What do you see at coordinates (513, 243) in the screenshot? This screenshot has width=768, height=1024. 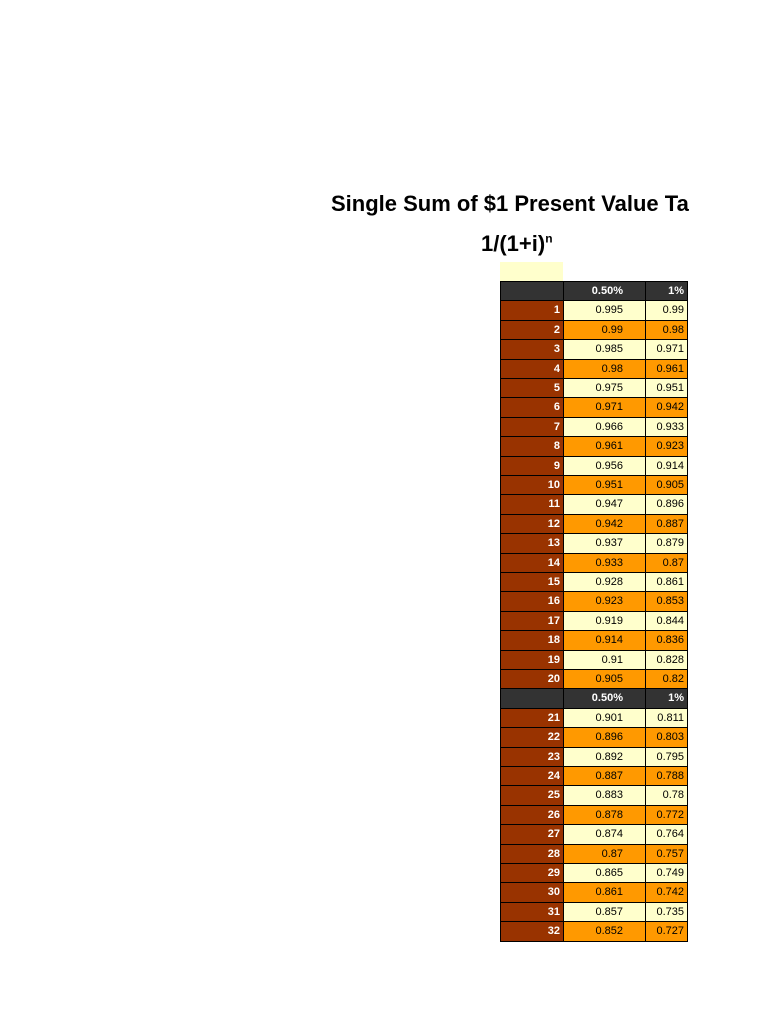 I see `formula-base: 1/(1+i)` at bounding box center [513, 243].